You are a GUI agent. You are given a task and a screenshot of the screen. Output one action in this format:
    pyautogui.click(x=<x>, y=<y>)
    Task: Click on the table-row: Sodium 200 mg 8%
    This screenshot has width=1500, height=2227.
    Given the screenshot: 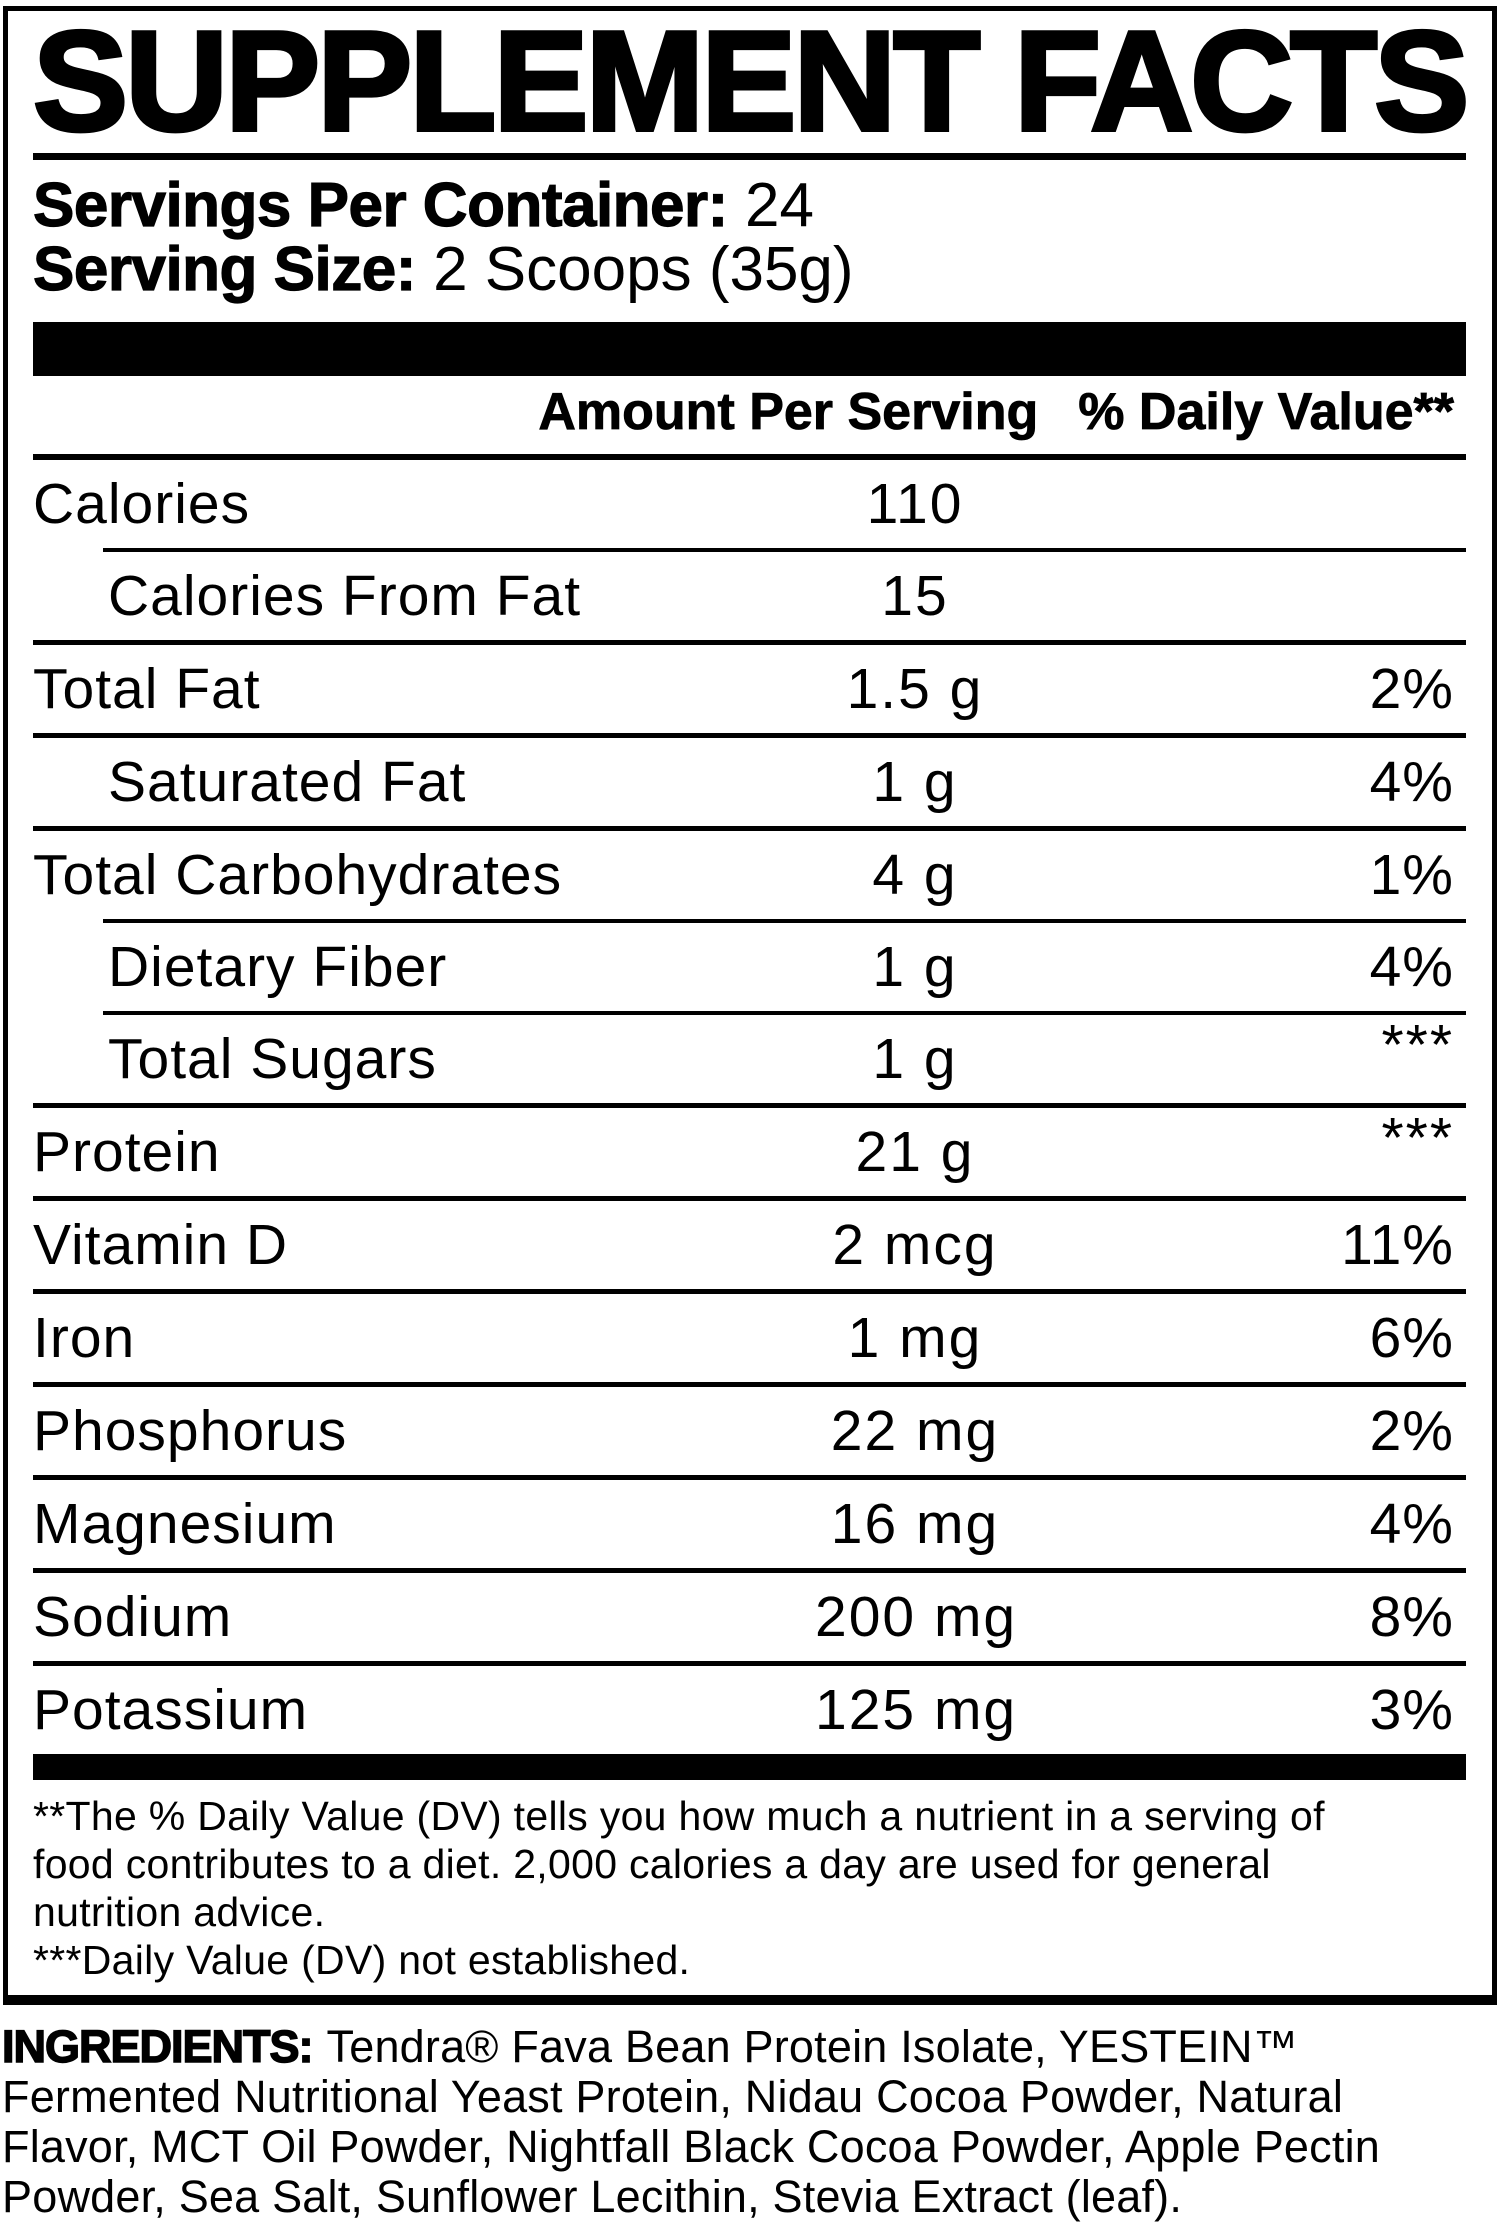 What is the action you would take?
    pyautogui.click(x=749, y=1617)
    